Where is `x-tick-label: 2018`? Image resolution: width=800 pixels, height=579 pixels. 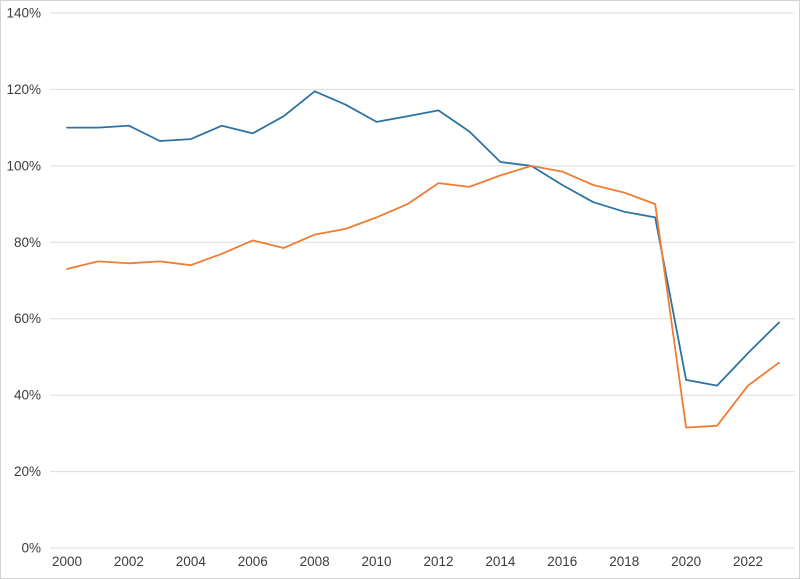
x-tick-label: 2018 is located at coordinates (624, 561).